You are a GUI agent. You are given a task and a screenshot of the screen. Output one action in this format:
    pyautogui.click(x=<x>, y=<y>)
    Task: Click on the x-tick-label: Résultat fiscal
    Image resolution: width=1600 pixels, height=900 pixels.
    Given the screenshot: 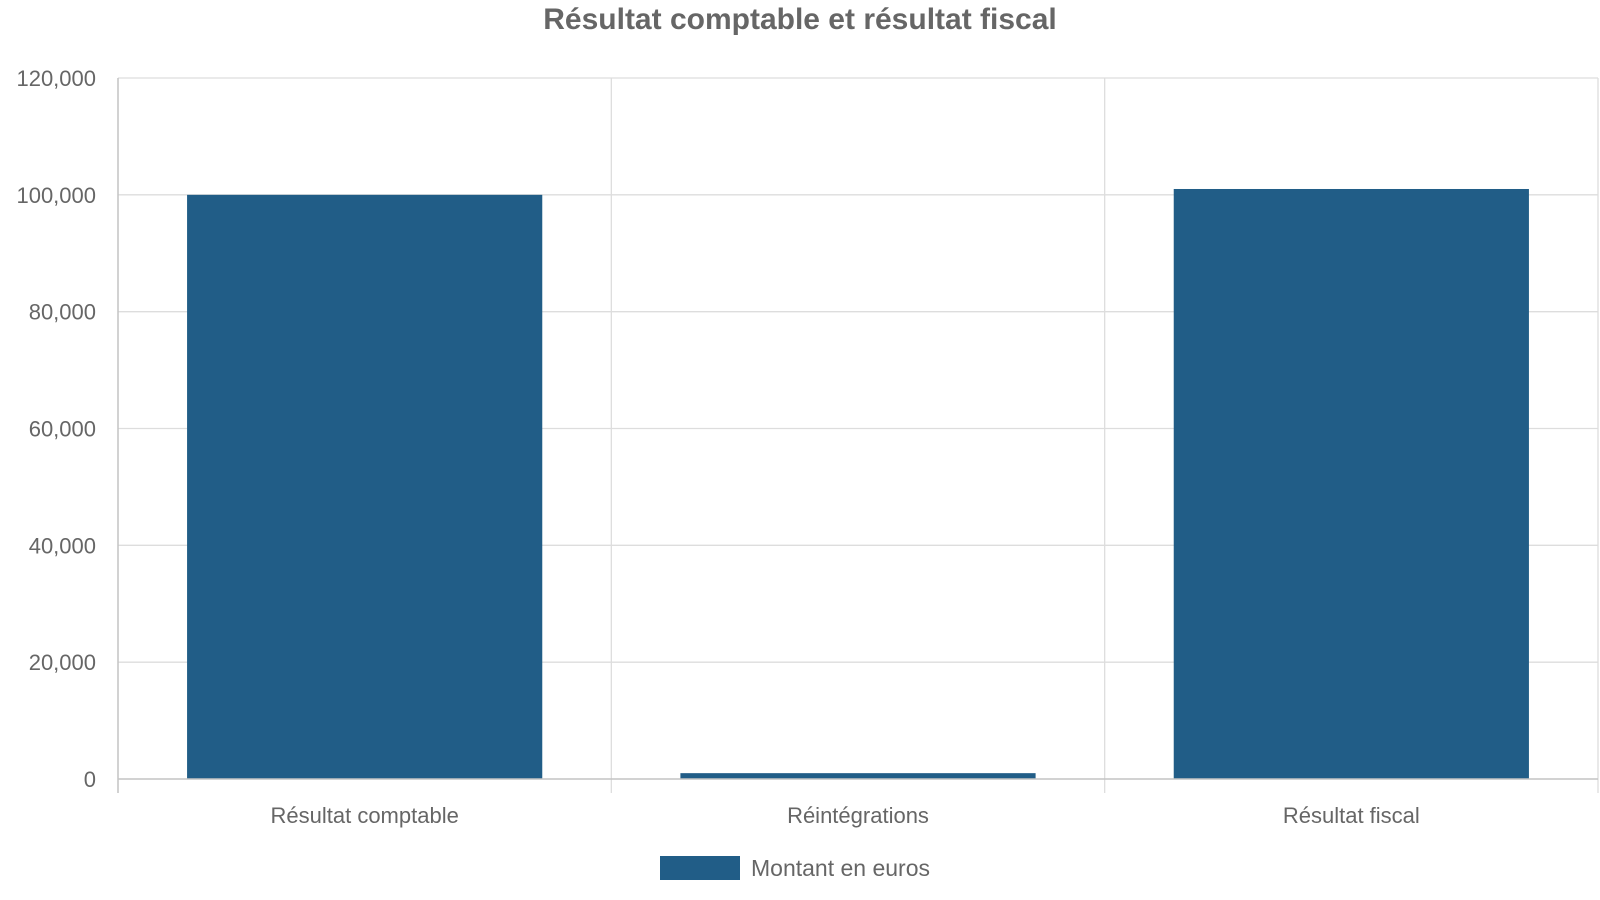 What is the action you would take?
    pyautogui.click(x=1351, y=815)
    